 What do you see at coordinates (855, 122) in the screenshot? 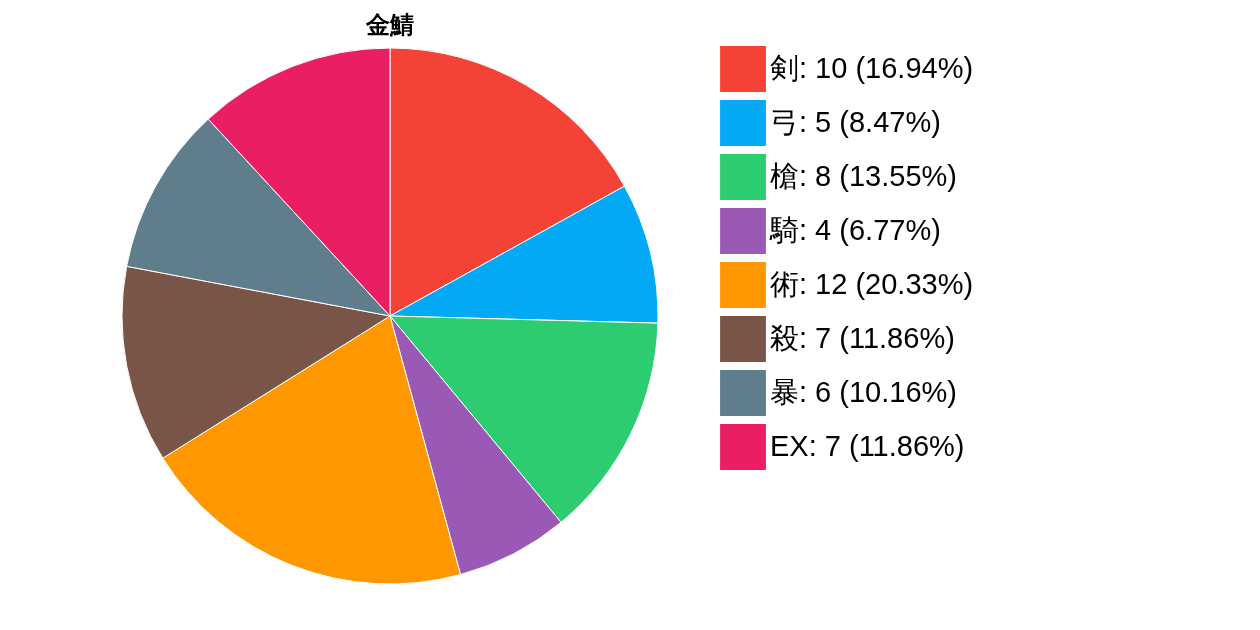
I see `legend-label: 弓: 5 (8.47%)` at bounding box center [855, 122].